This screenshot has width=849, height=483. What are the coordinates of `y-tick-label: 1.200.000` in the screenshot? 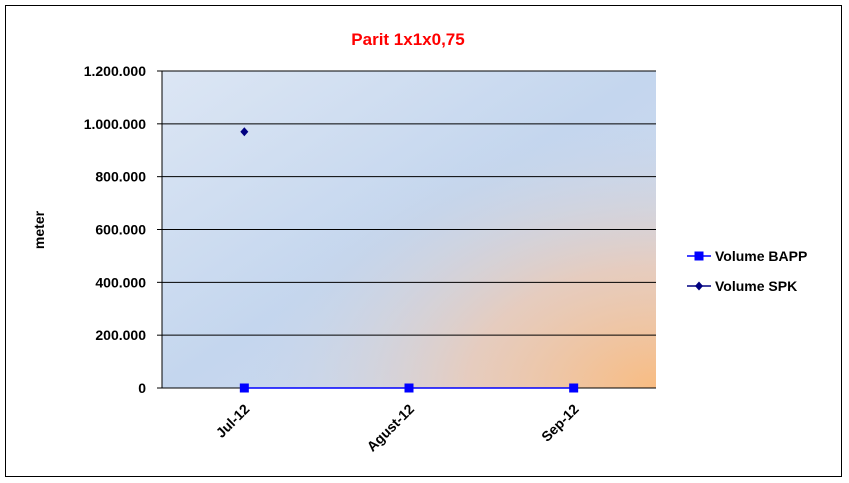 It's located at (115, 71).